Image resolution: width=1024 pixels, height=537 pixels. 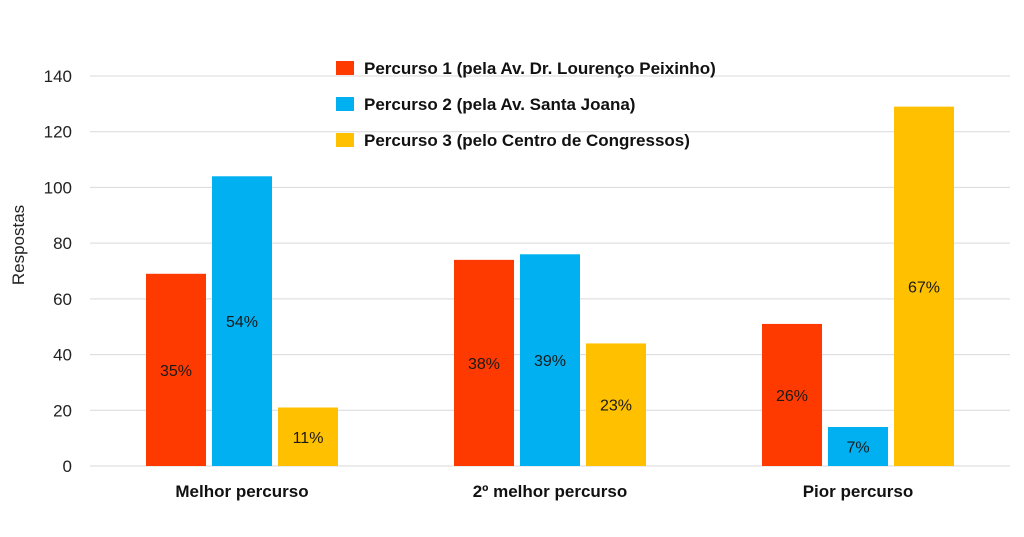 What do you see at coordinates (499, 104) in the screenshot?
I see `legend-entry: Percurso 2 (pela Av. Santa Joana)` at bounding box center [499, 104].